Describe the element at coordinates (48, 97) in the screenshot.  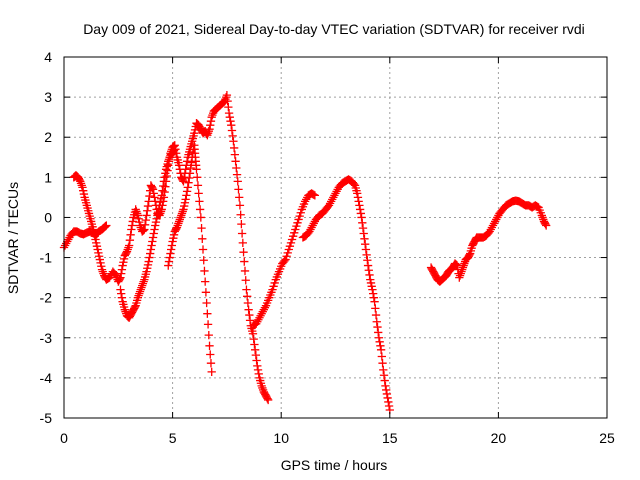
I see `y-tick-label: 3` at that location.